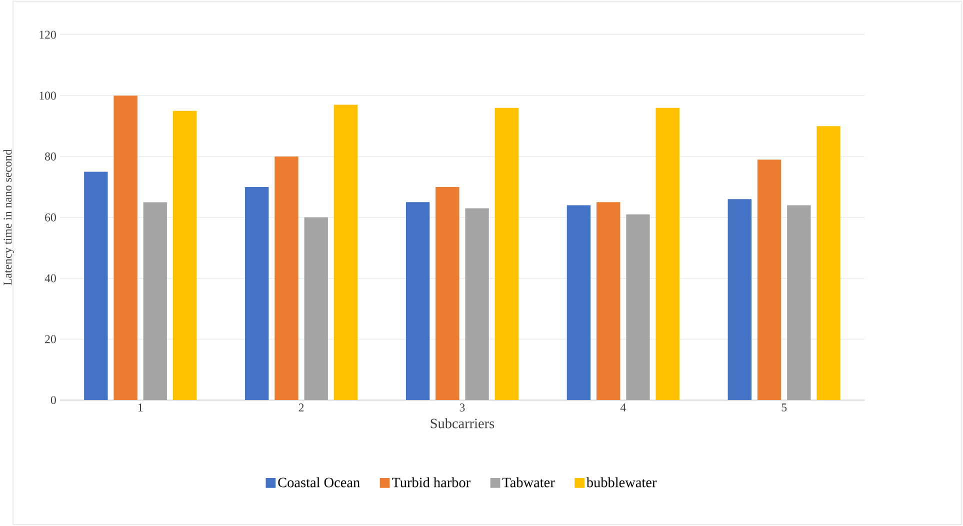 The width and height of the screenshot is (963, 526). Describe the element at coordinates (53, 400) in the screenshot. I see `y-tick-label: 0` at that location.